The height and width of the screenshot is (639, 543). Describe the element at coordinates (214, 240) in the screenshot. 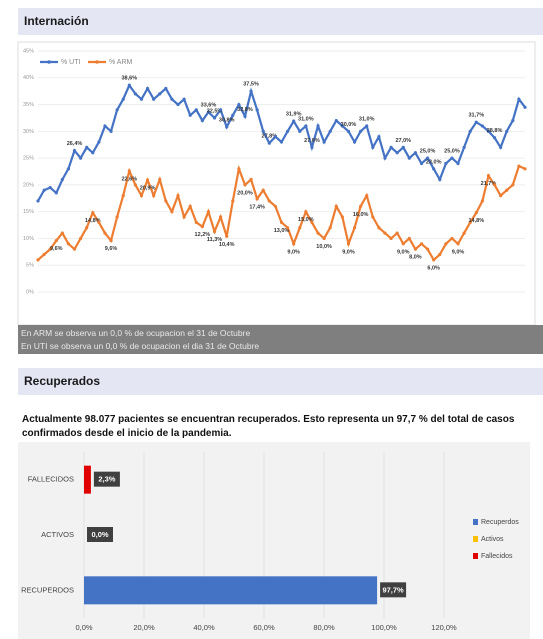

I see `data-label: 11,3%` at that location.